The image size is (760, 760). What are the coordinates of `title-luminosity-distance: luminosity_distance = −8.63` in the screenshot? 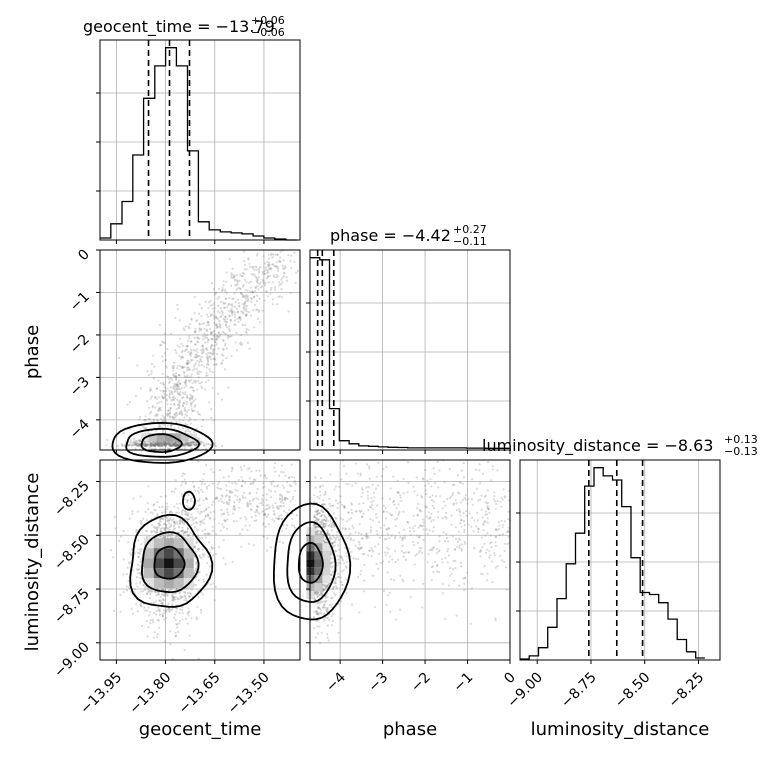 It's located at (597, 446).